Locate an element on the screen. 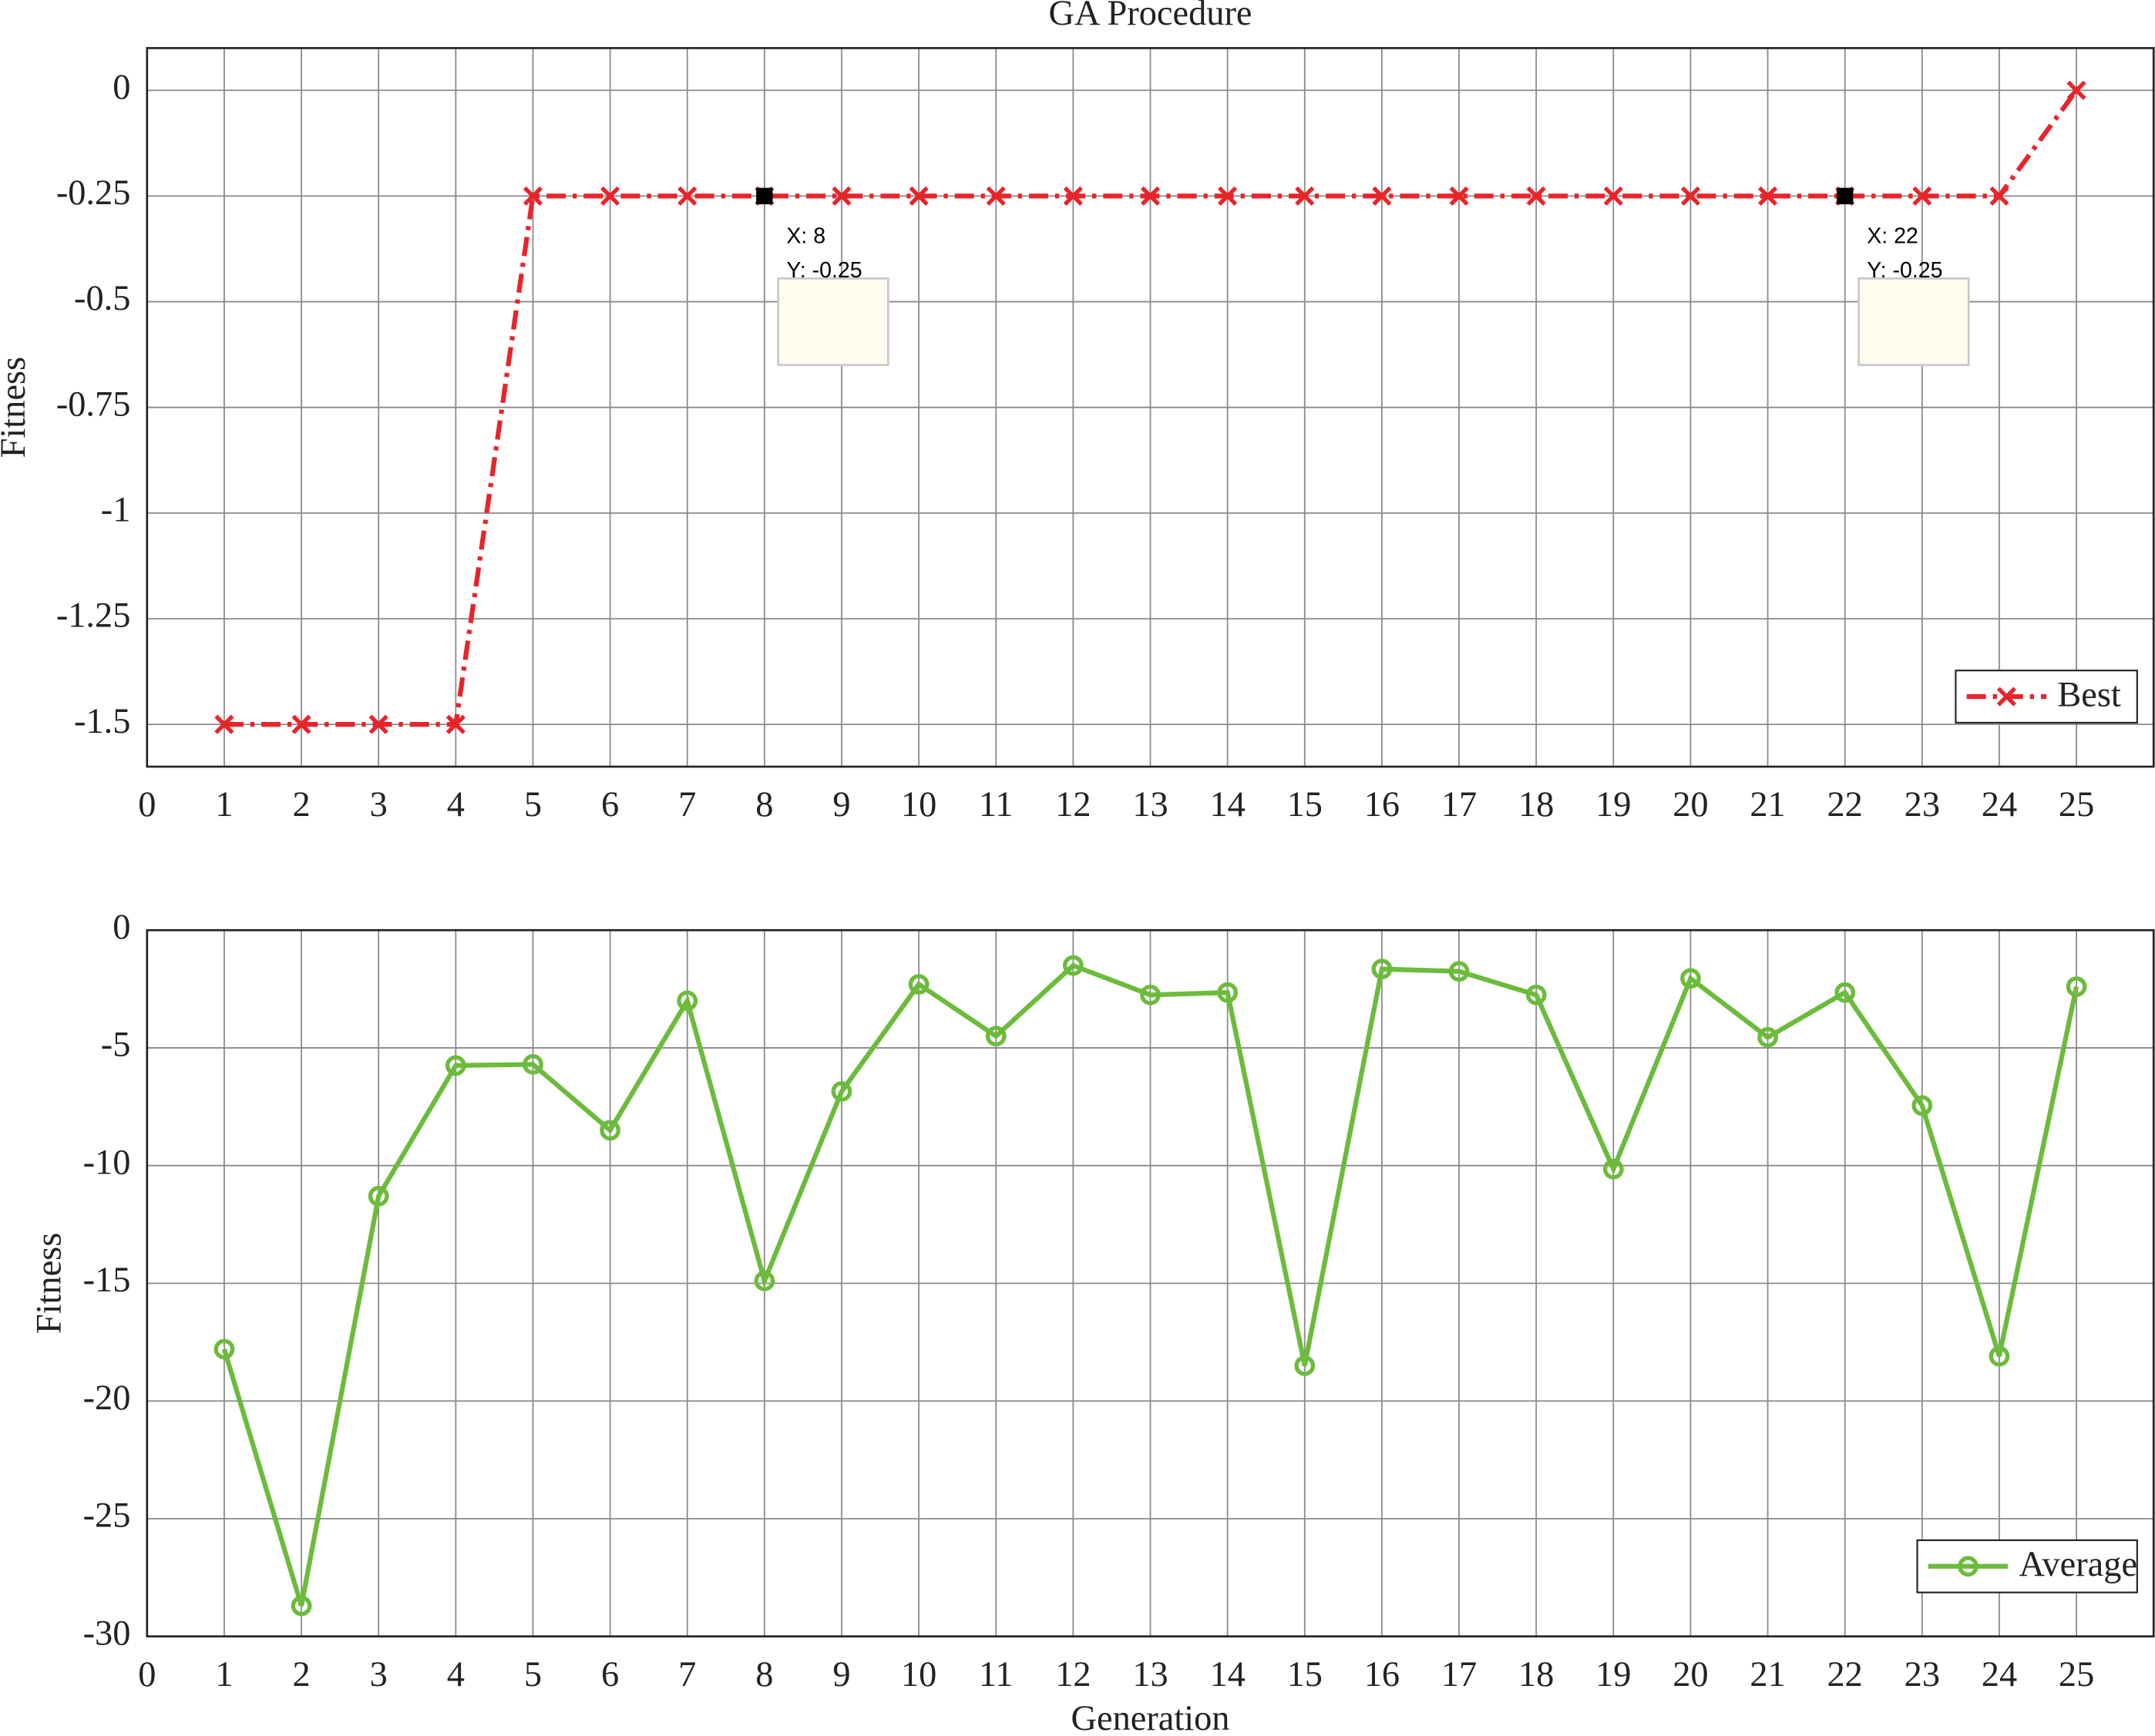  legend-label: Best is located at coordinates (2089, 694).